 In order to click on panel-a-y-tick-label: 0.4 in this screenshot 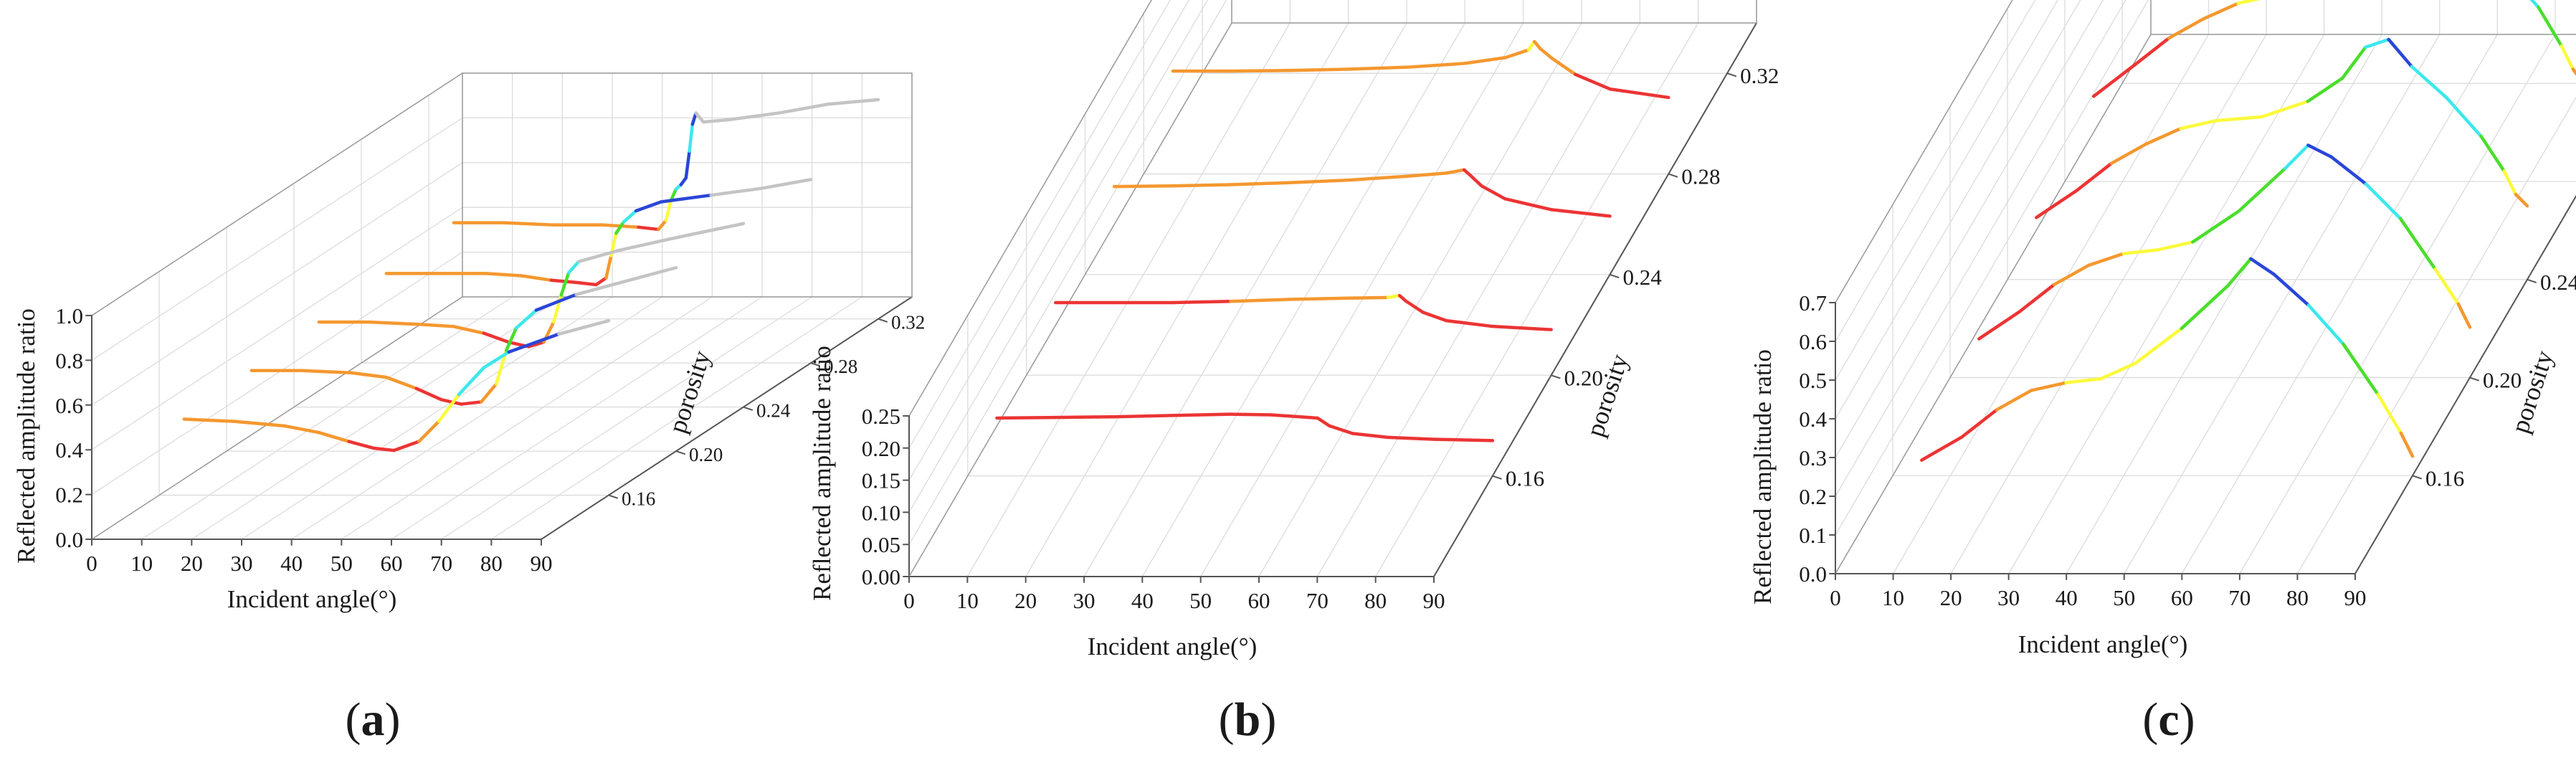, I will do `click(69, 450)`.